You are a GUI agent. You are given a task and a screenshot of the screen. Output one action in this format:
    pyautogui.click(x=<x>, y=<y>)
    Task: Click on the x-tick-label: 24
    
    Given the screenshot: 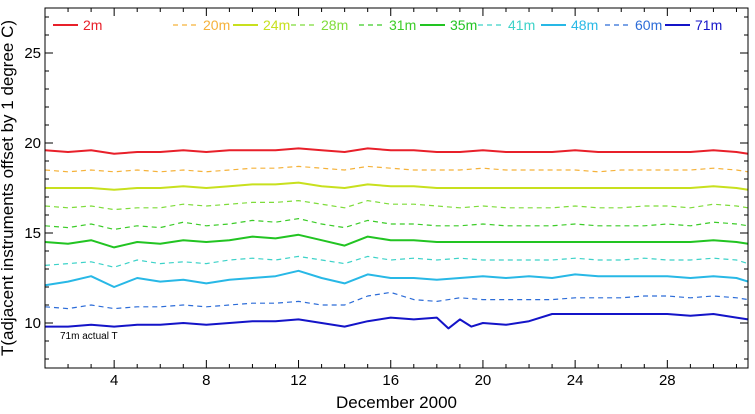 What is the action you would take?
    pyautogui.click(x=575, y=380)
    